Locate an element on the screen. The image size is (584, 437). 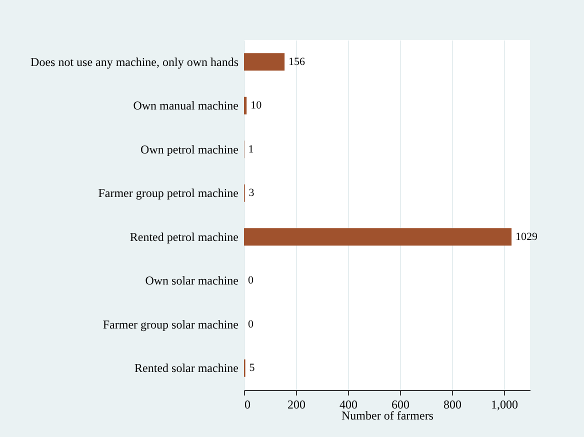
x-tick-label: 0 is located at coordinates (247, 405).